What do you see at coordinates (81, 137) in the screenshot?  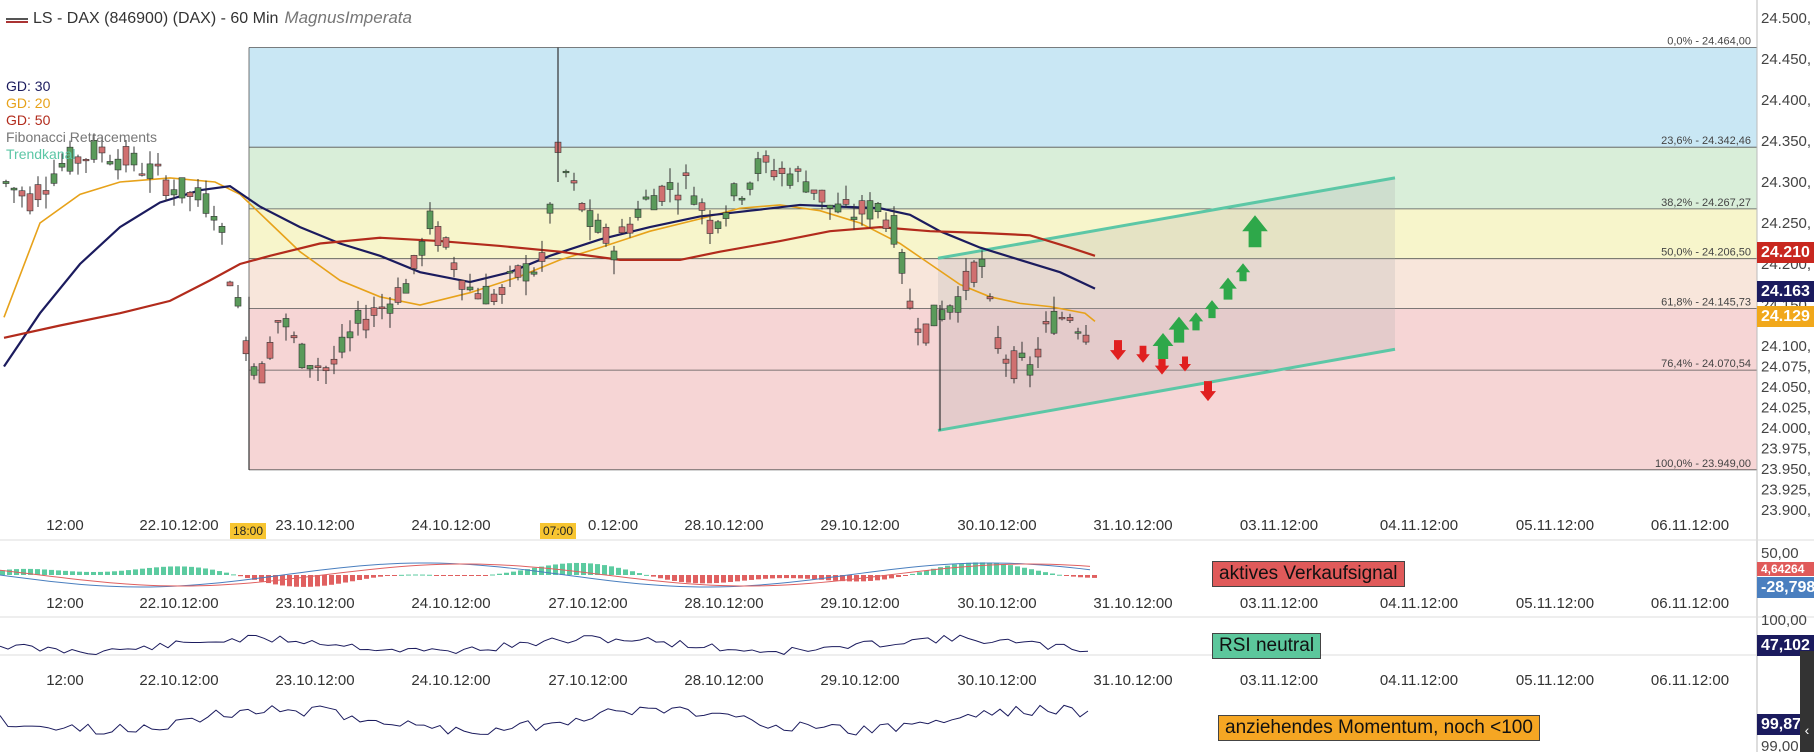 I see `legend-fibonacci: Fibonacci Retracements` at bounding box center [81, 137].